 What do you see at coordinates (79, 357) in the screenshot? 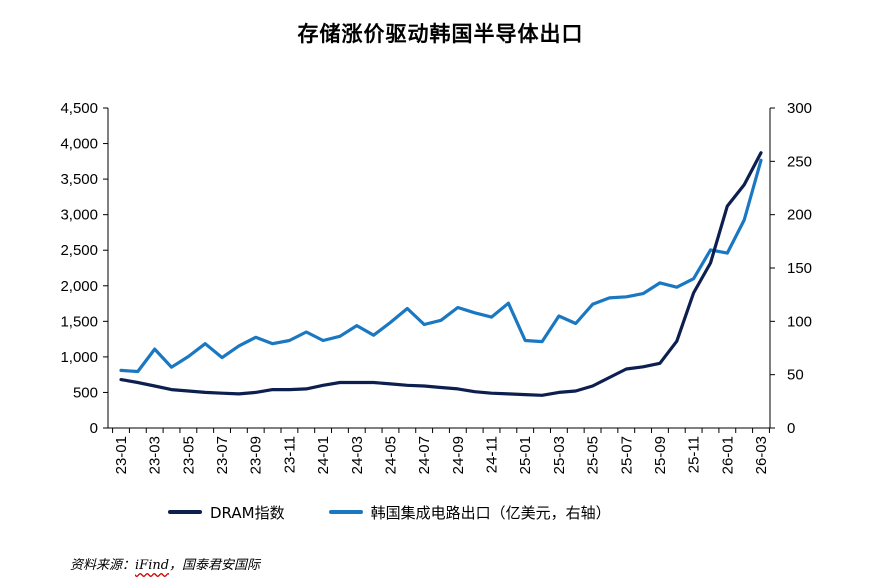
I see `left-tick-label: 1,000` at bounding box center [79, 357].